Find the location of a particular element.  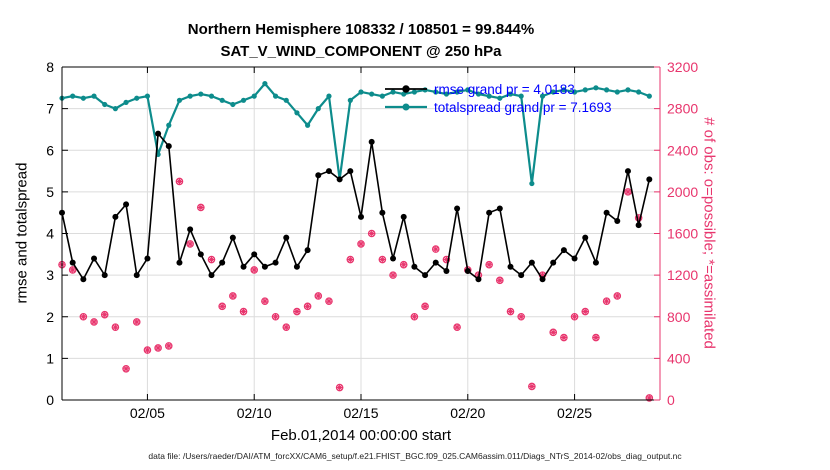

x-tick-label: 02/25 is located at coordinates (574, 413).